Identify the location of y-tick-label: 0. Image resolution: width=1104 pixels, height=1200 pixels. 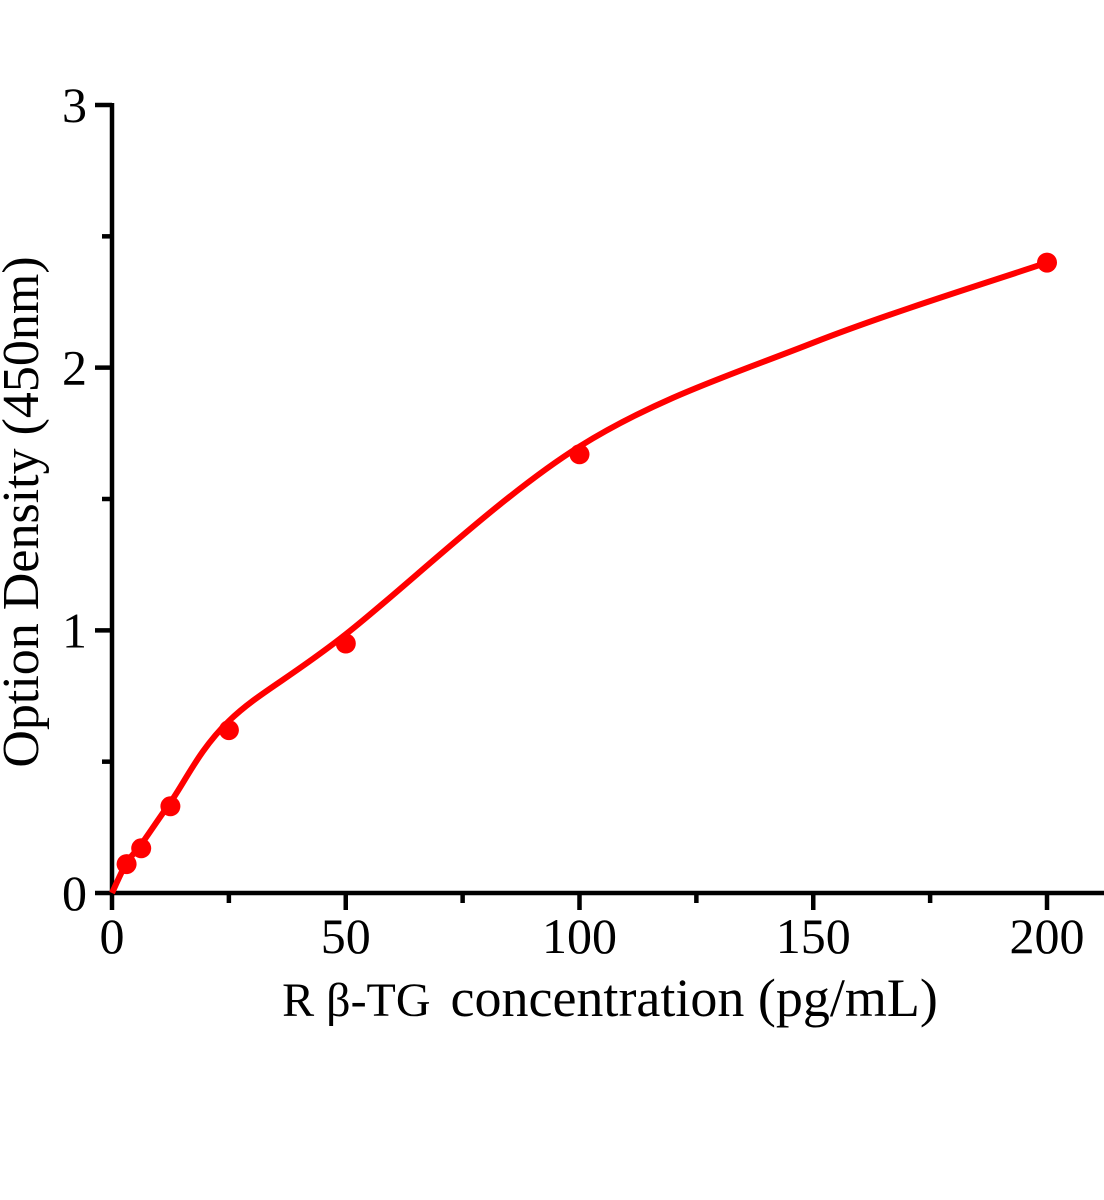
(74, 893).